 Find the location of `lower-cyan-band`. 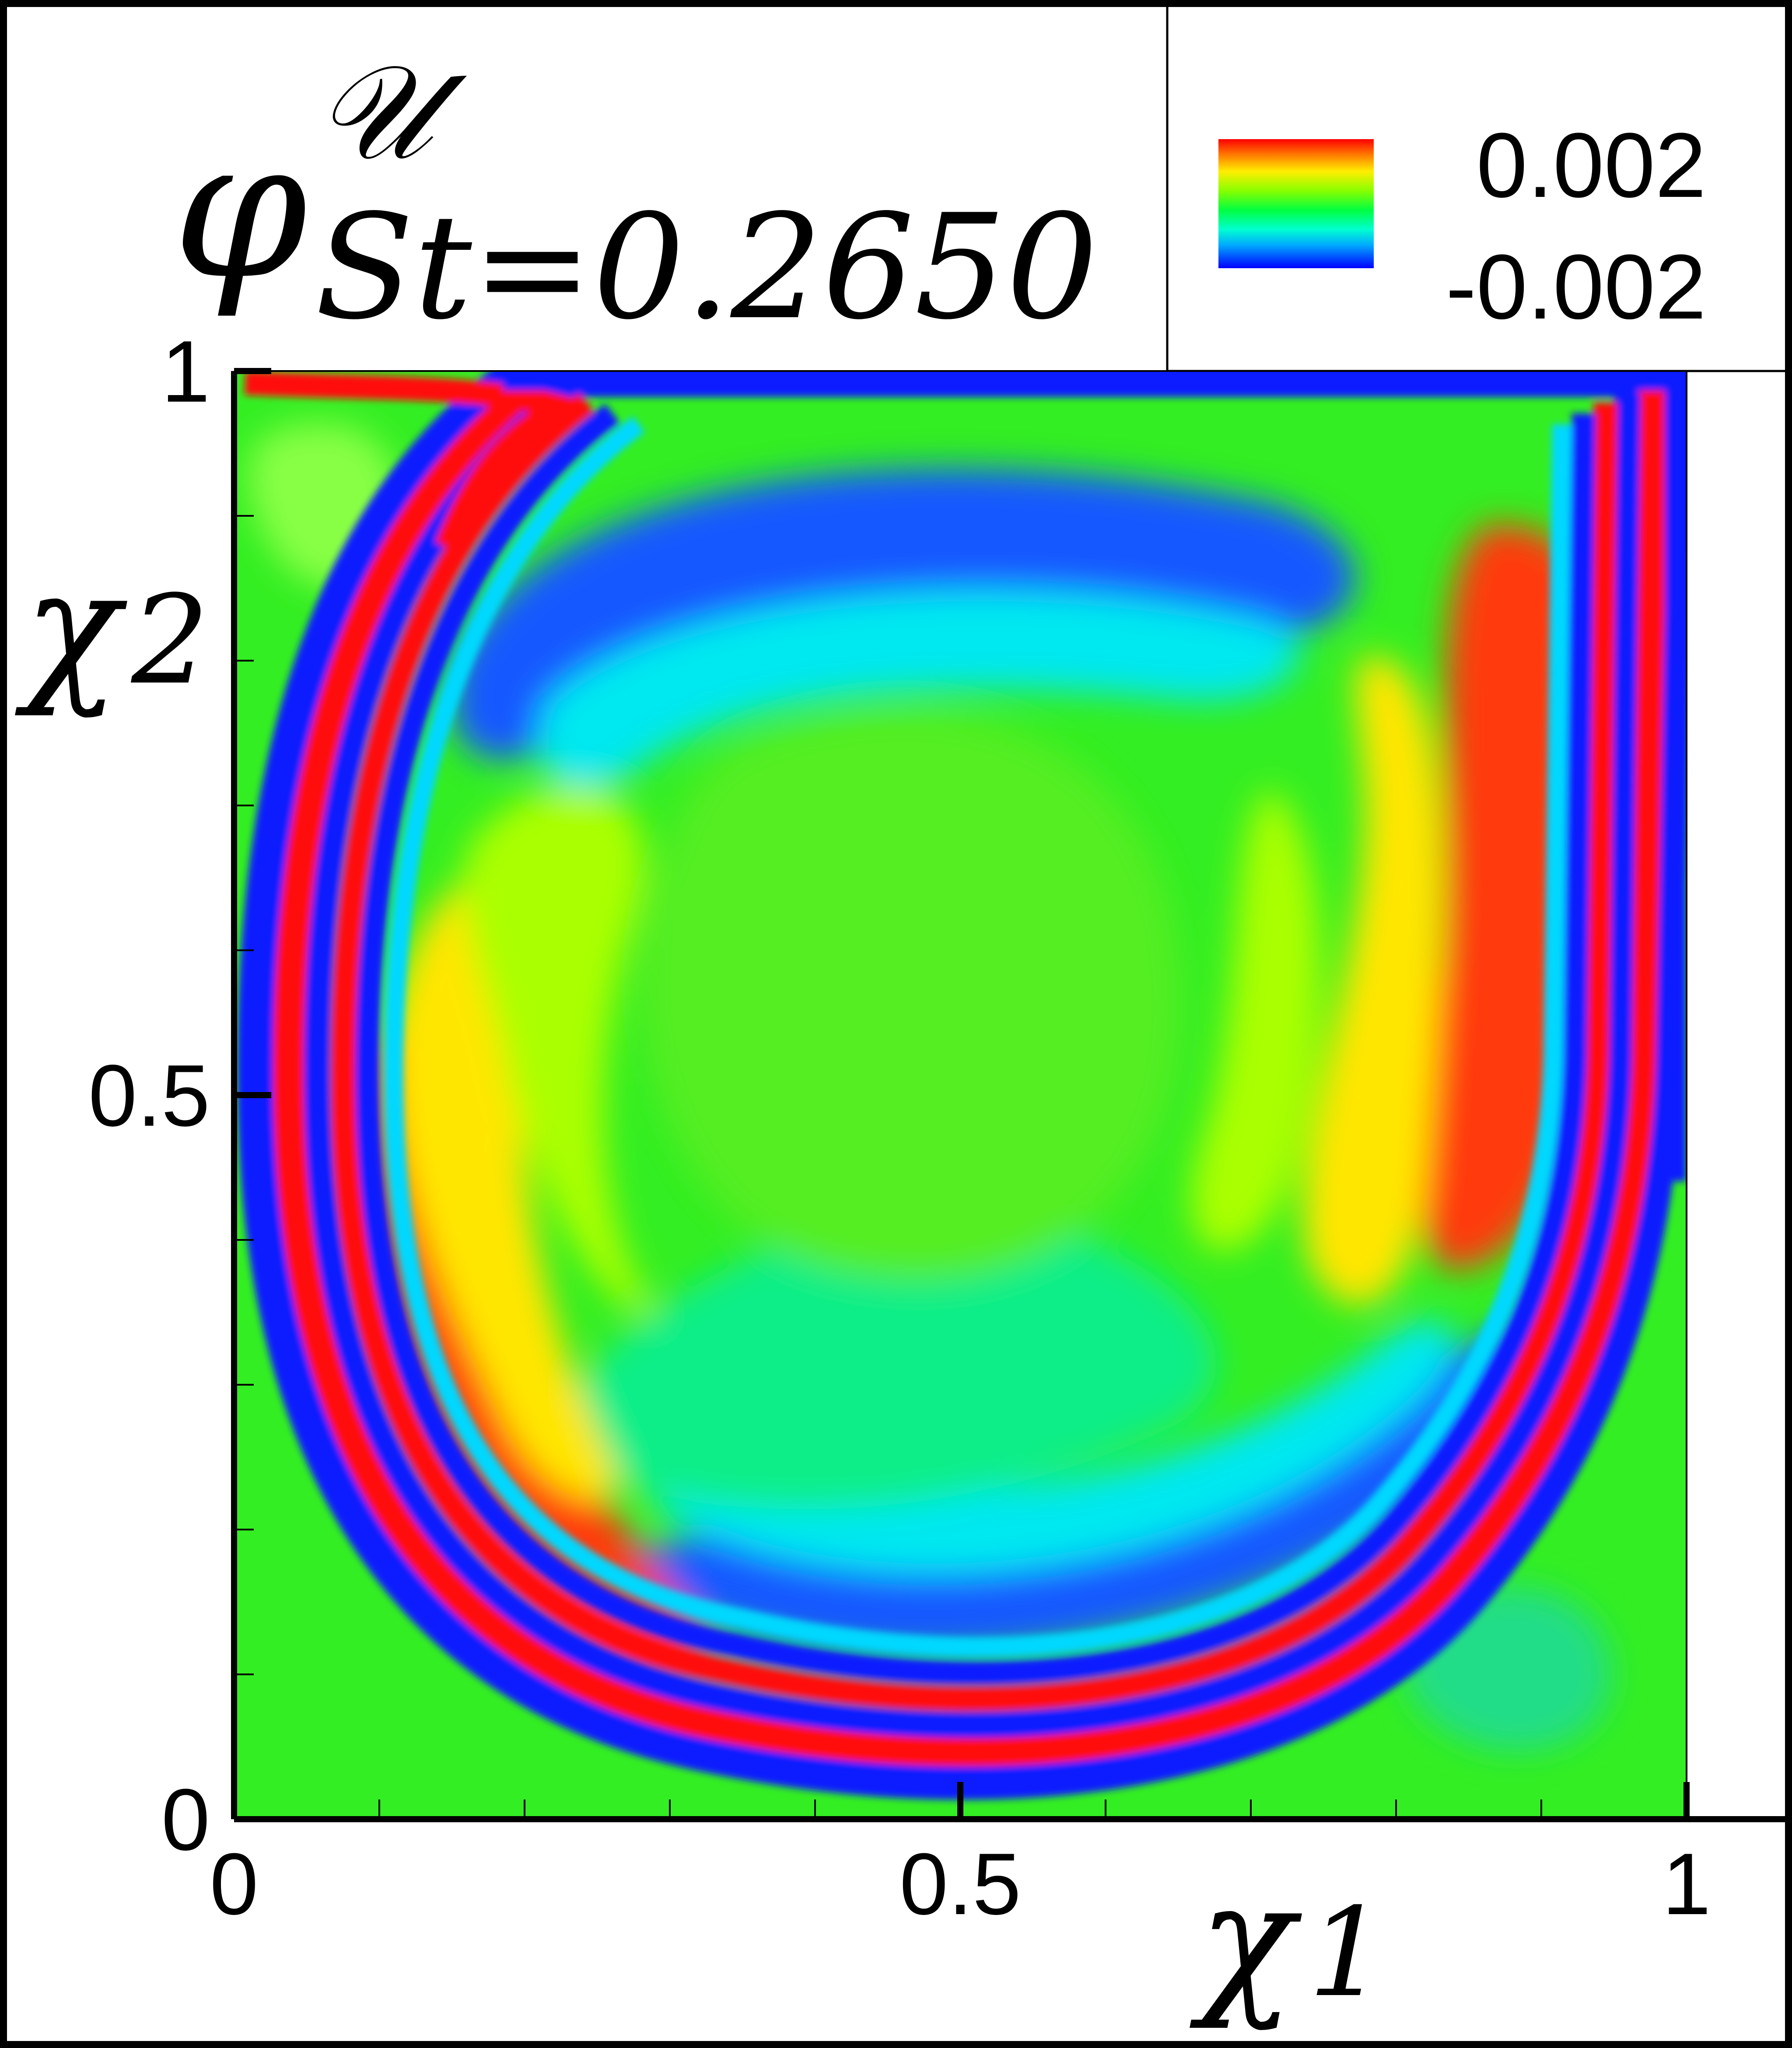

lower-cyan-band is located at coordinates (1055, 1448).